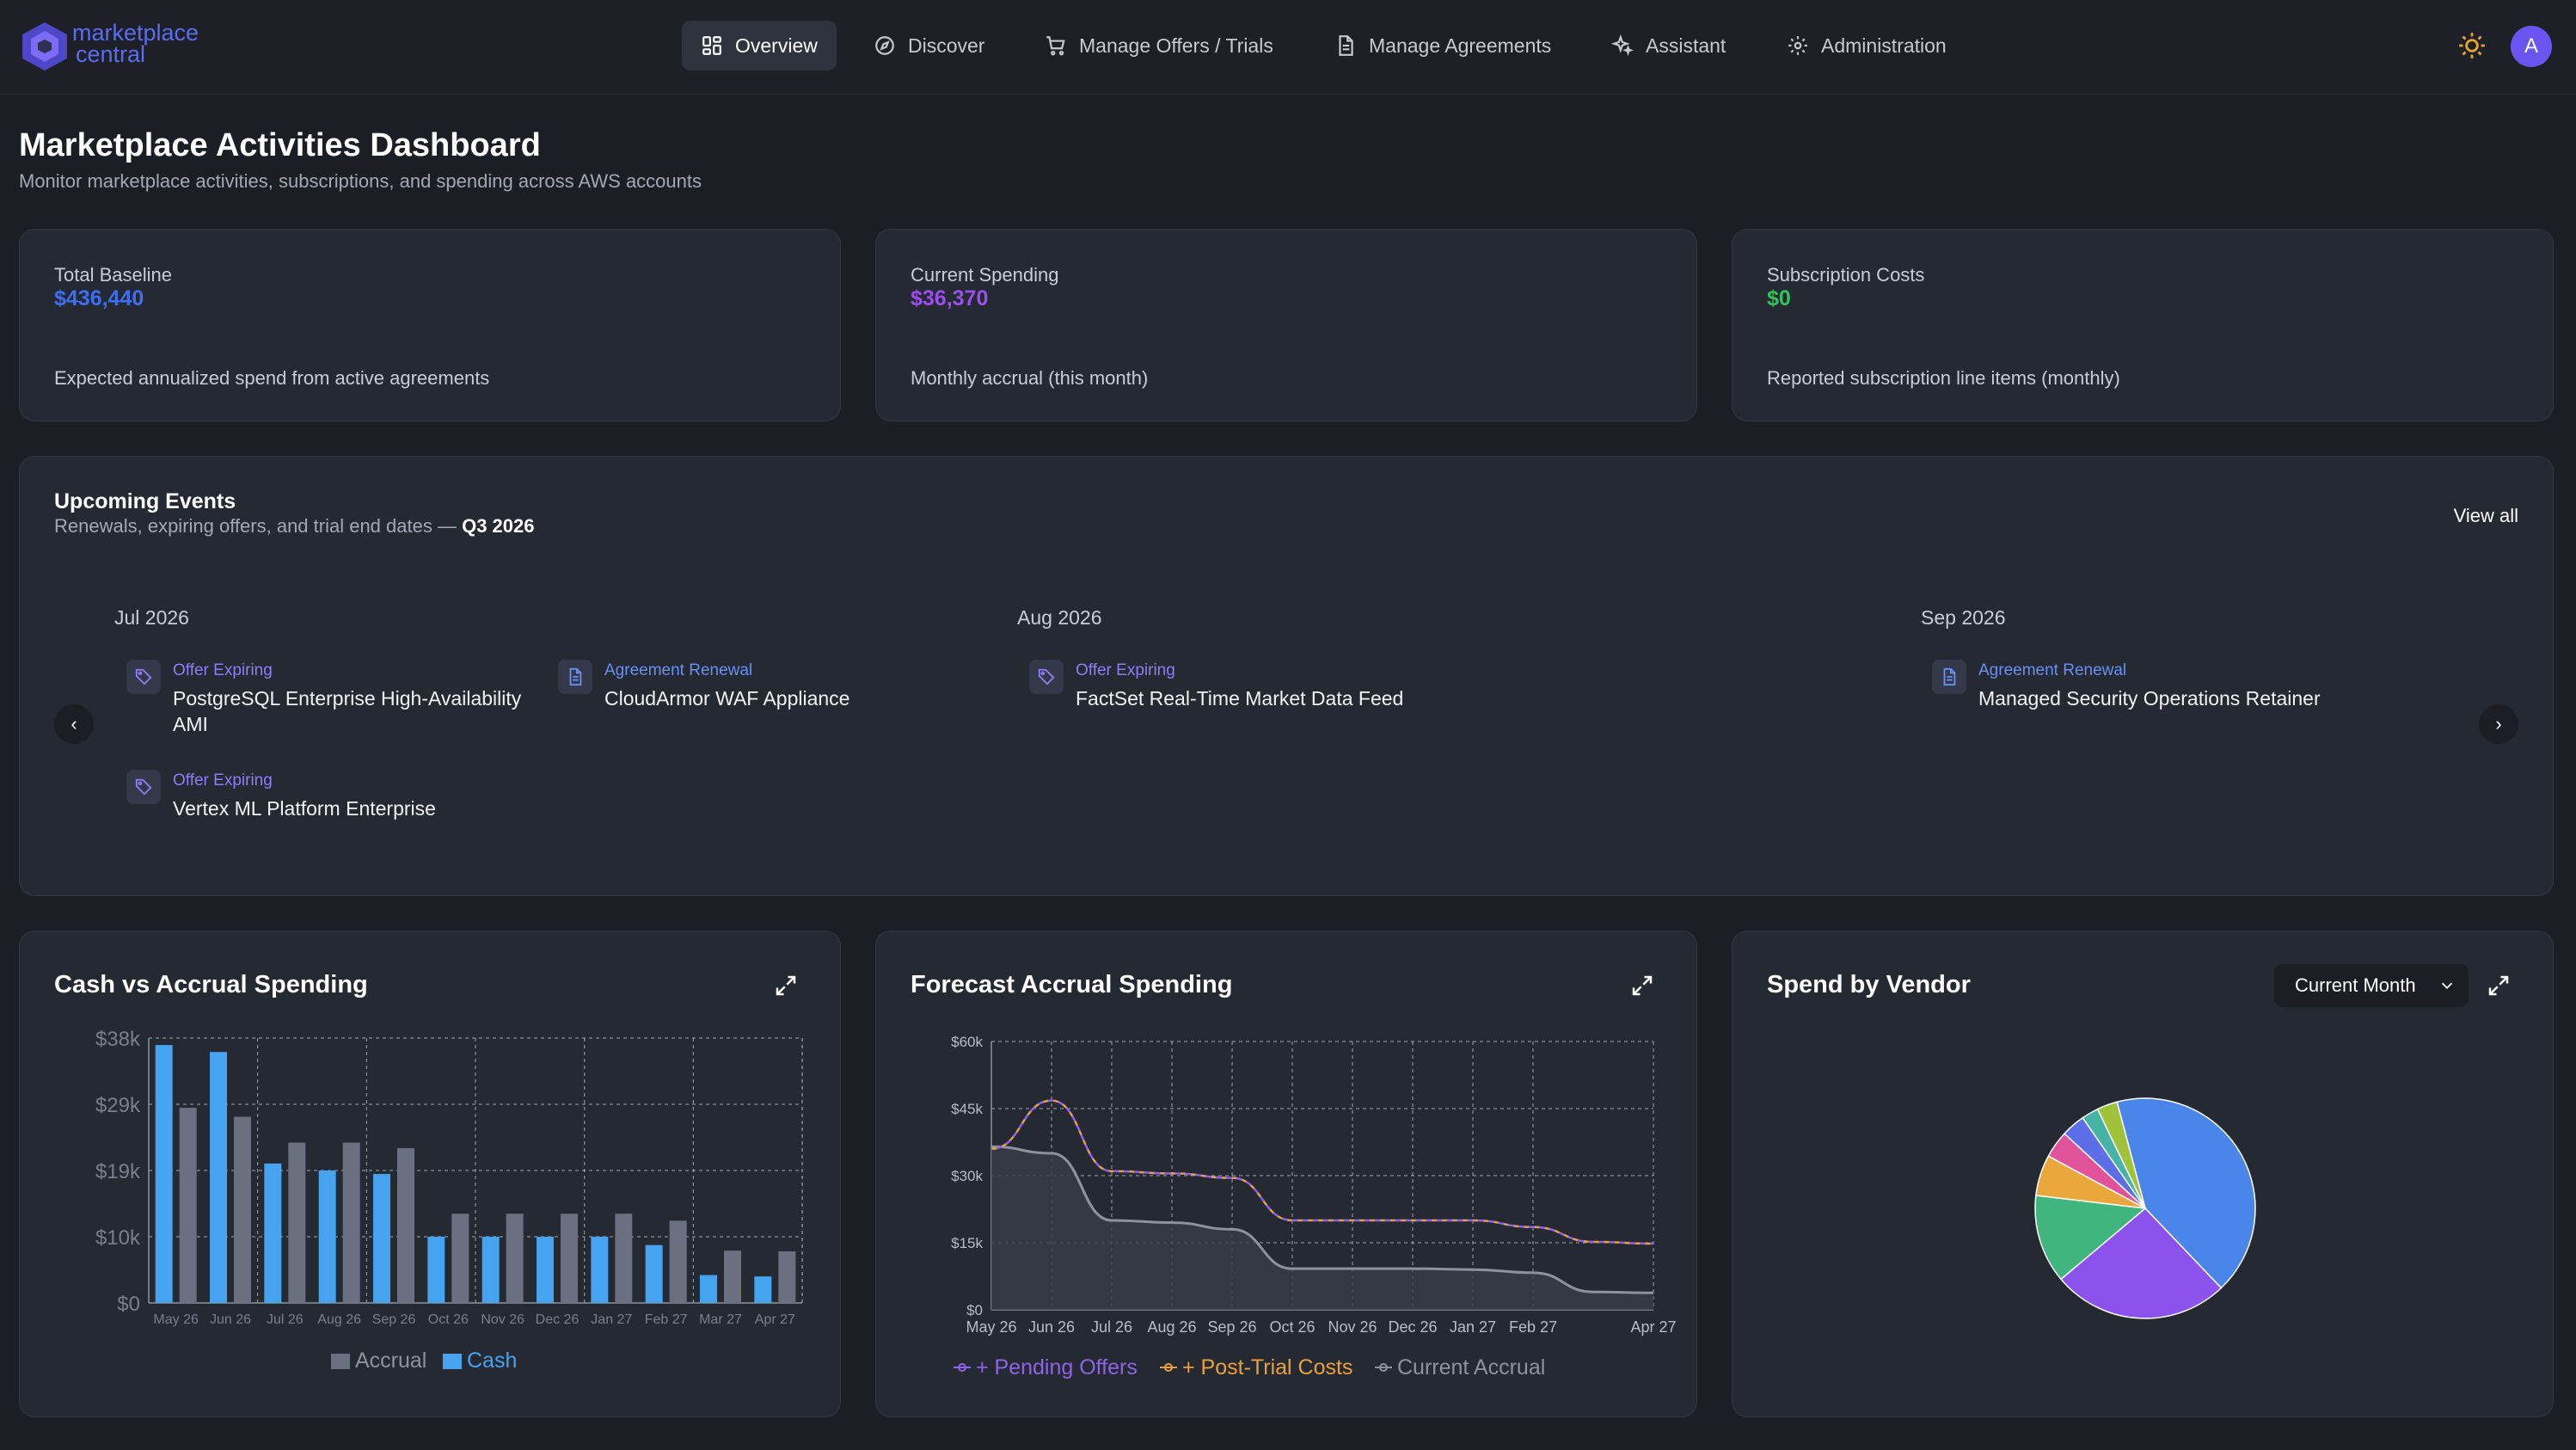 This screenshot has height=1450, width=2576. I want to click on x-tick-label: Sep 26, so click(394, 1319).